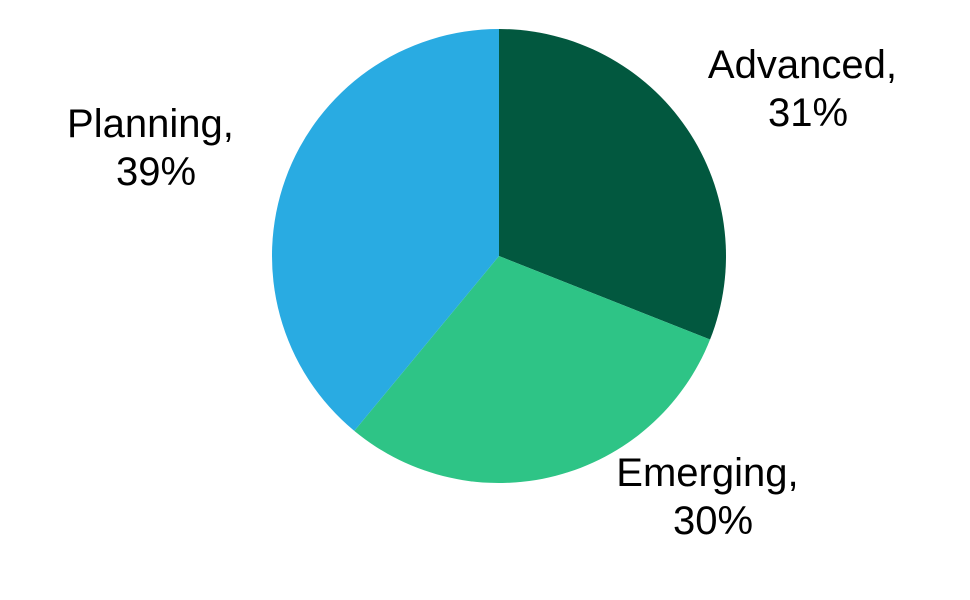  Describe the element at coordinates (156, 148) in the screenshot. I see `data-label-planning: Planning, 39%` at that location.